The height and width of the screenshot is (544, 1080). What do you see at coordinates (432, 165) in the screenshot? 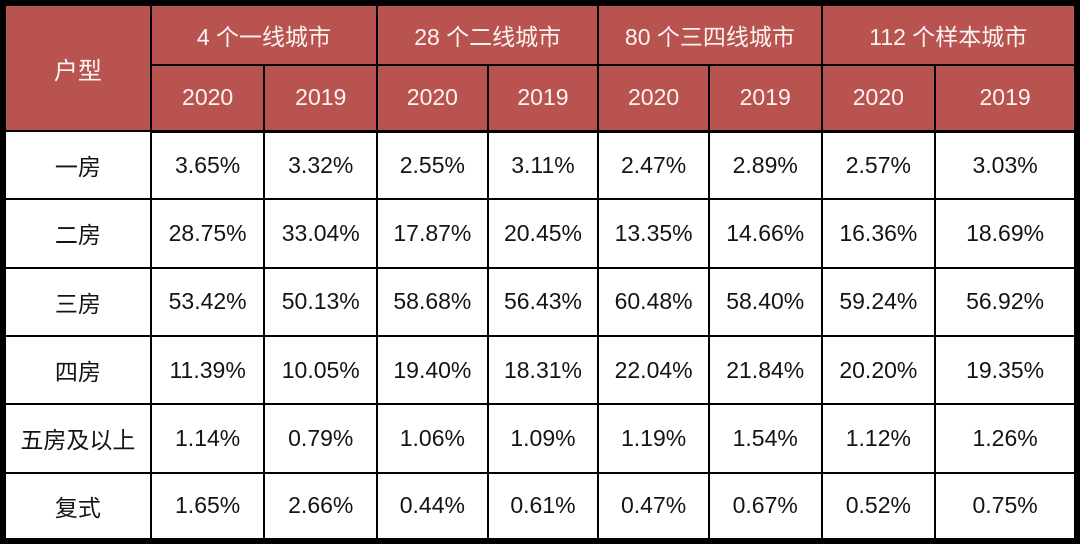
I see `value-cell: 2.55%` at bounding box center [432, 165].